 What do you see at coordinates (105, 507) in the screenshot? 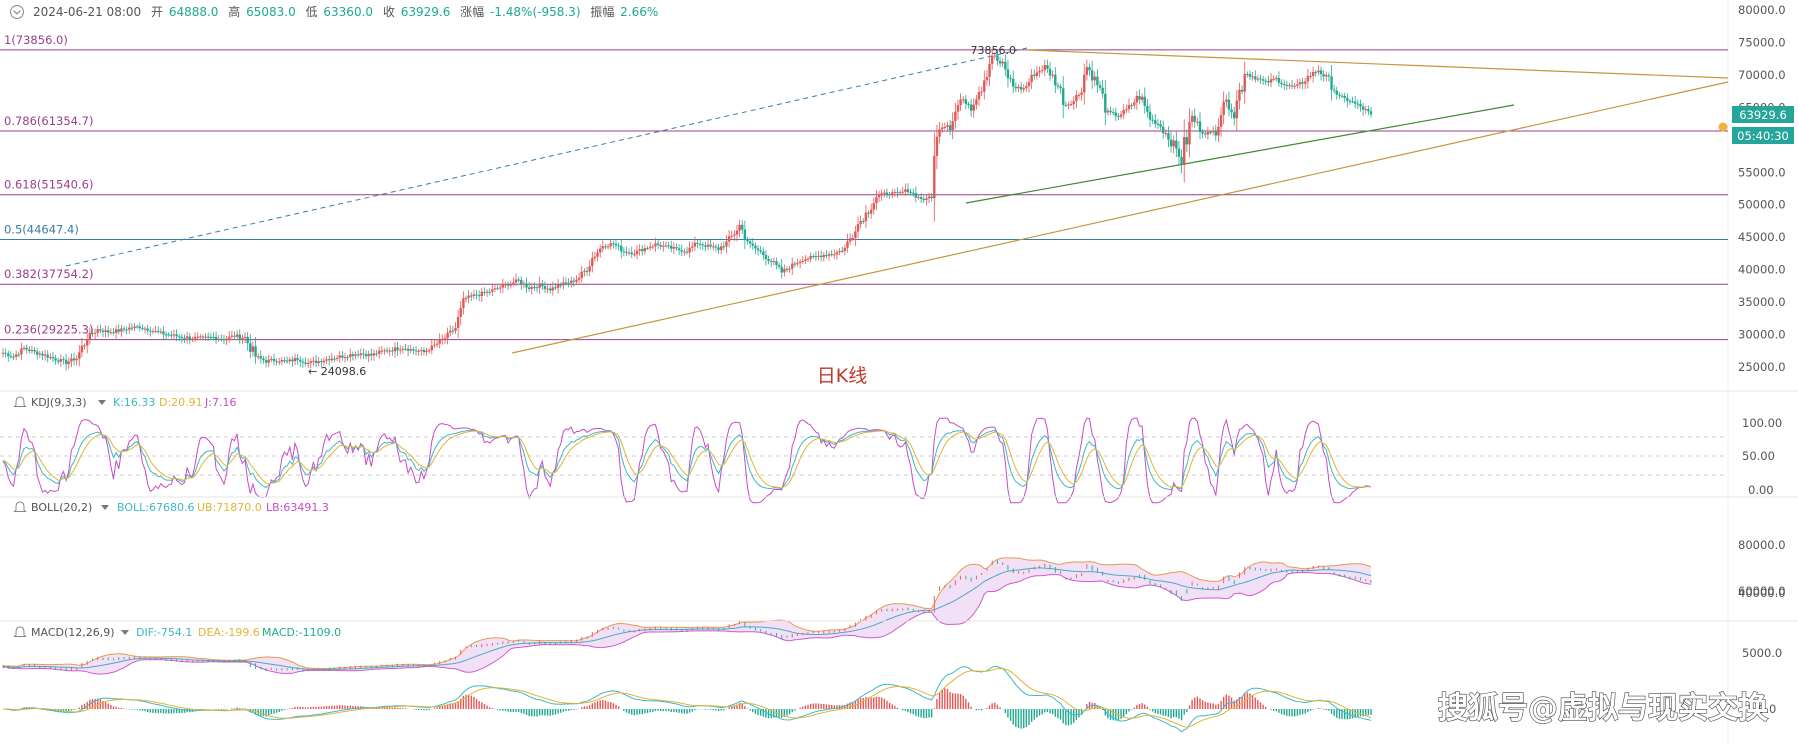
I see `boll-dropdown-icon` at bounding box center [105, 507].